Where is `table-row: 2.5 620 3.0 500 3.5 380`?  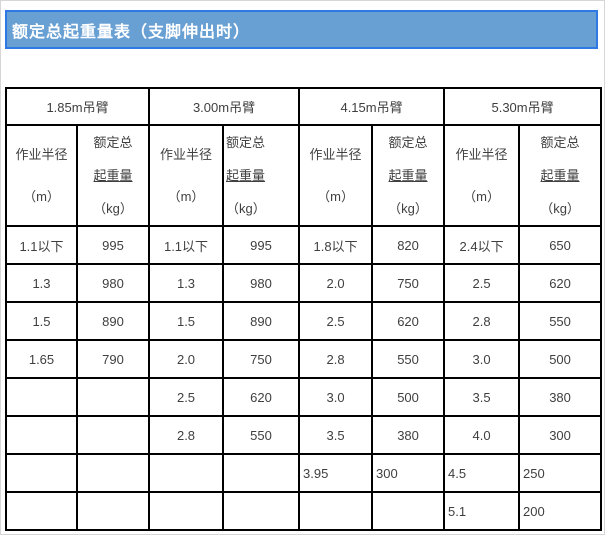 table-row: 2.5 620 3.0 500 3.5 380 is located at coordinates (304, 397).